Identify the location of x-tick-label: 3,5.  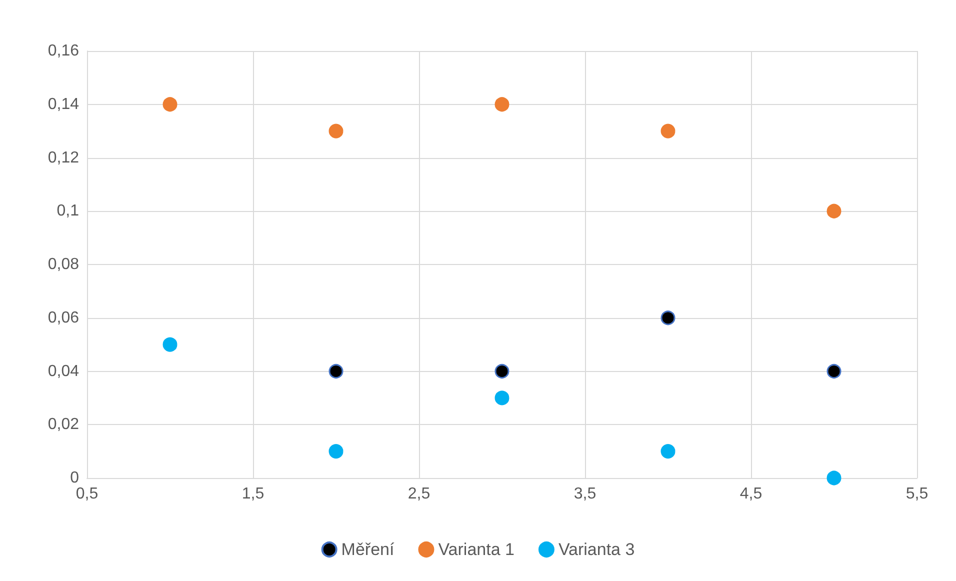
(585, 494).